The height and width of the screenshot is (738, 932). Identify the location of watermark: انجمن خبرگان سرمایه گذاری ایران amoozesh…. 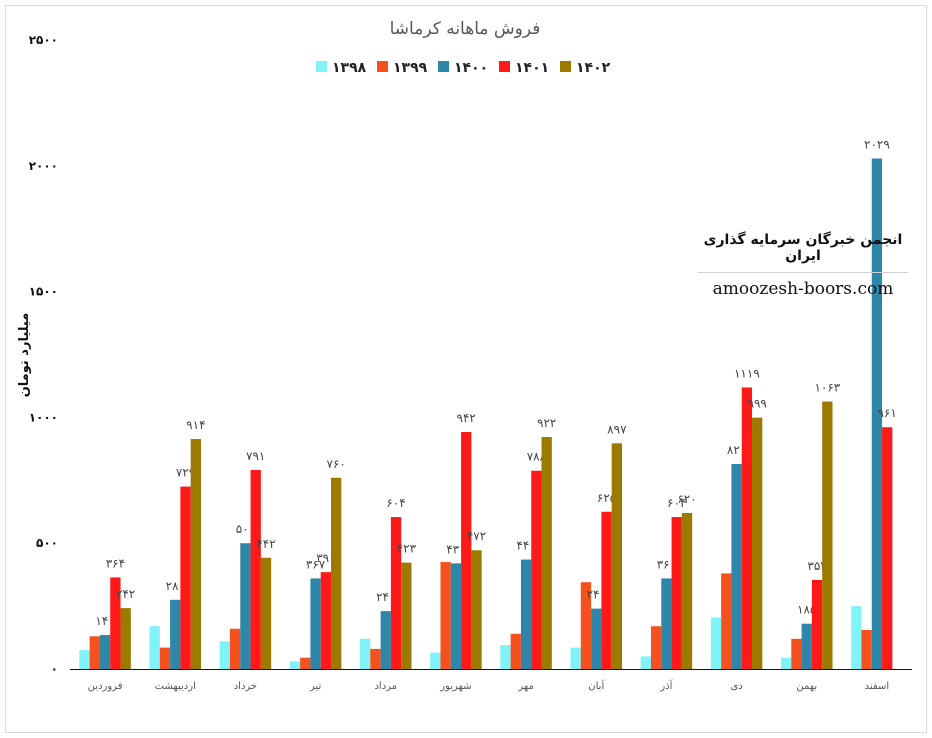
(803, 263).